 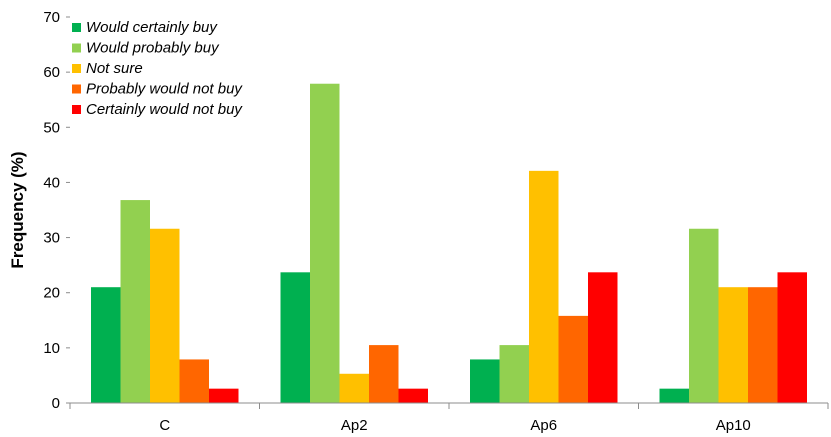 What do you see at coordinates (56, 210) in the screenshot?
I see `y-axis: 0 10 20 30 40 50 60 70` at bounding box center [56, 210].